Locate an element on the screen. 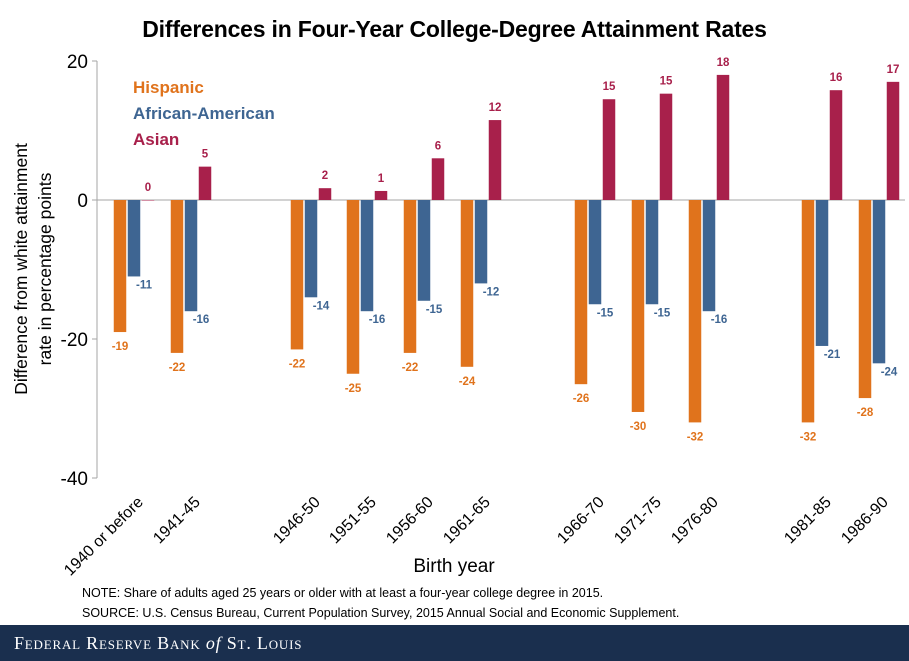 This screenshot has height=661, width=909. legend-entry: Hispanic is located at coordinates (168, 87).